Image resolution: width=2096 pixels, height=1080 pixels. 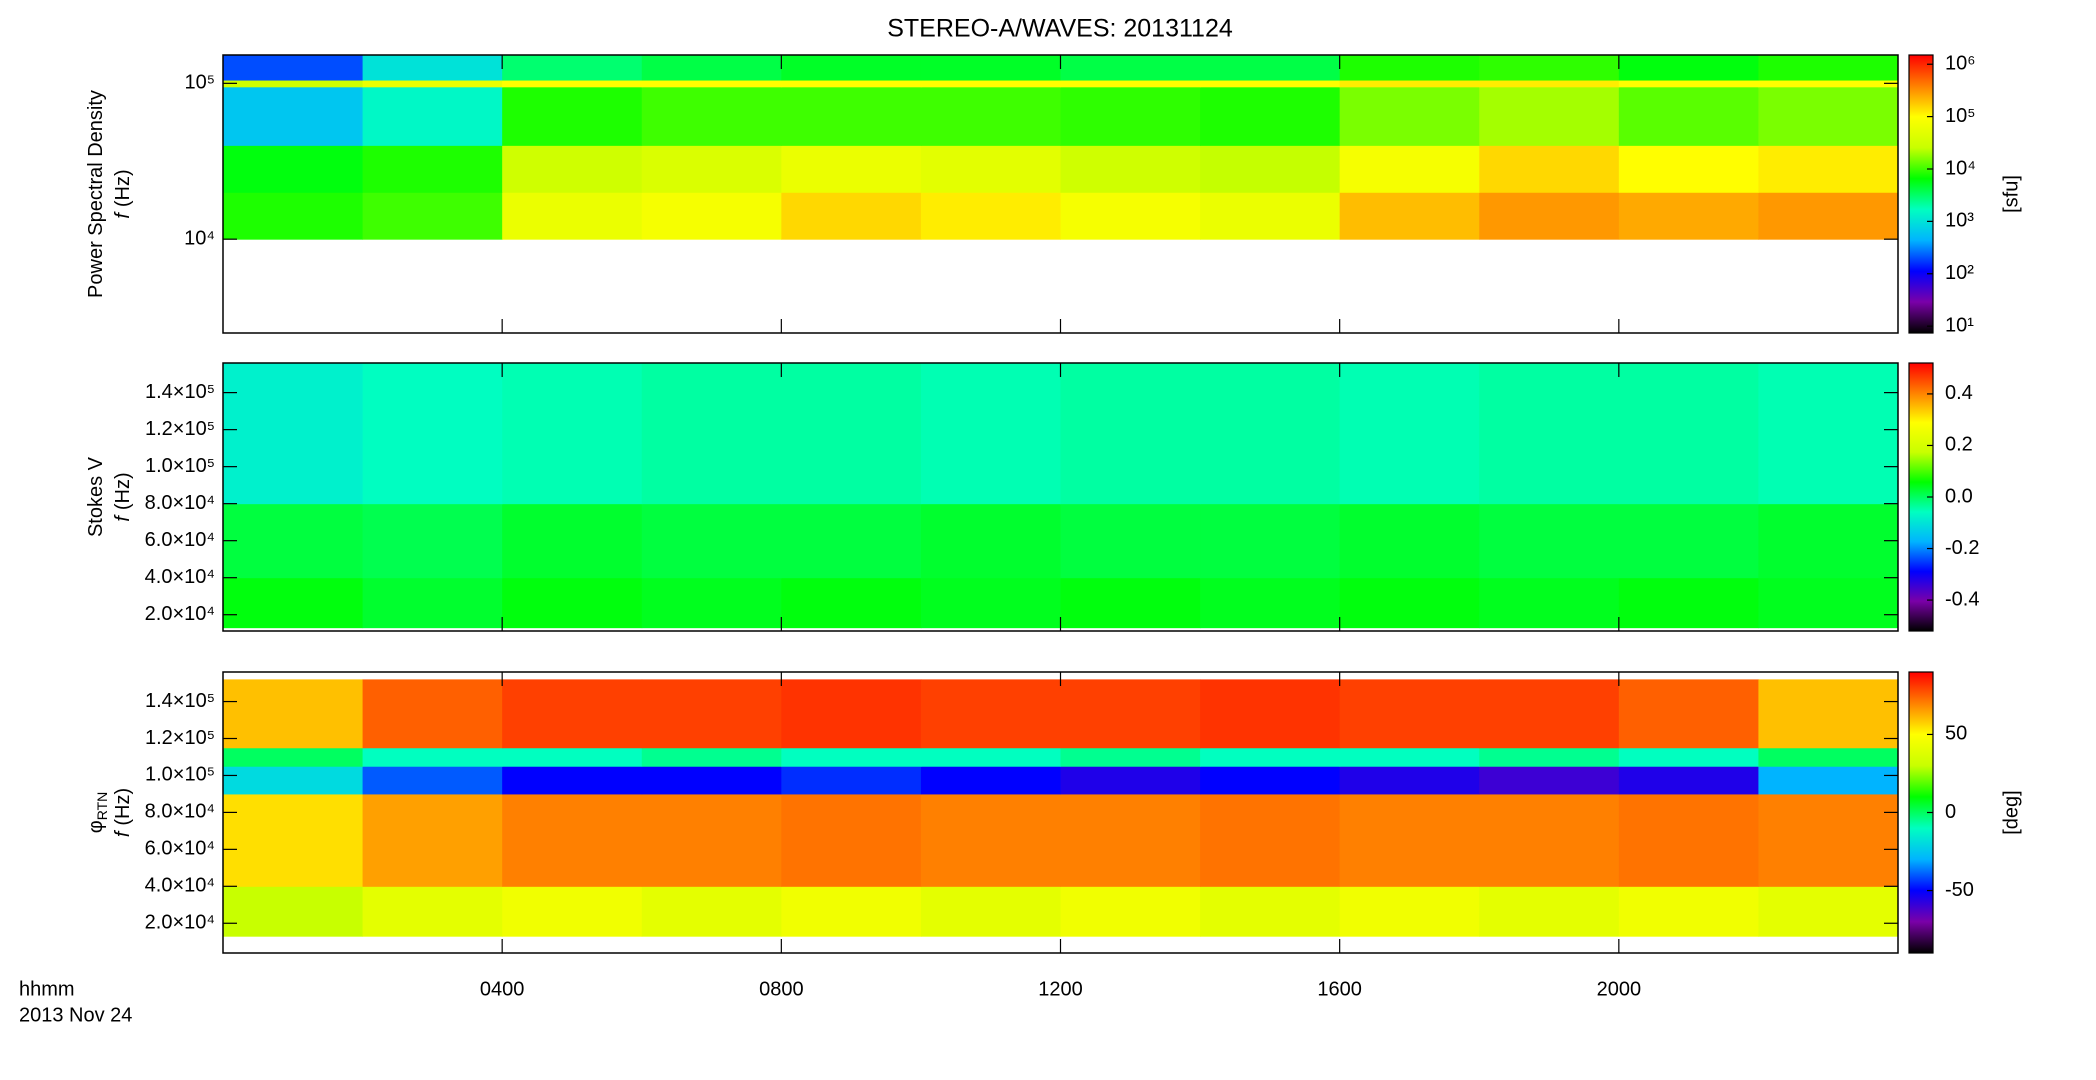 I want to click on y-axis-quantity: Power Spectral Density, so click(x=96, y=194).